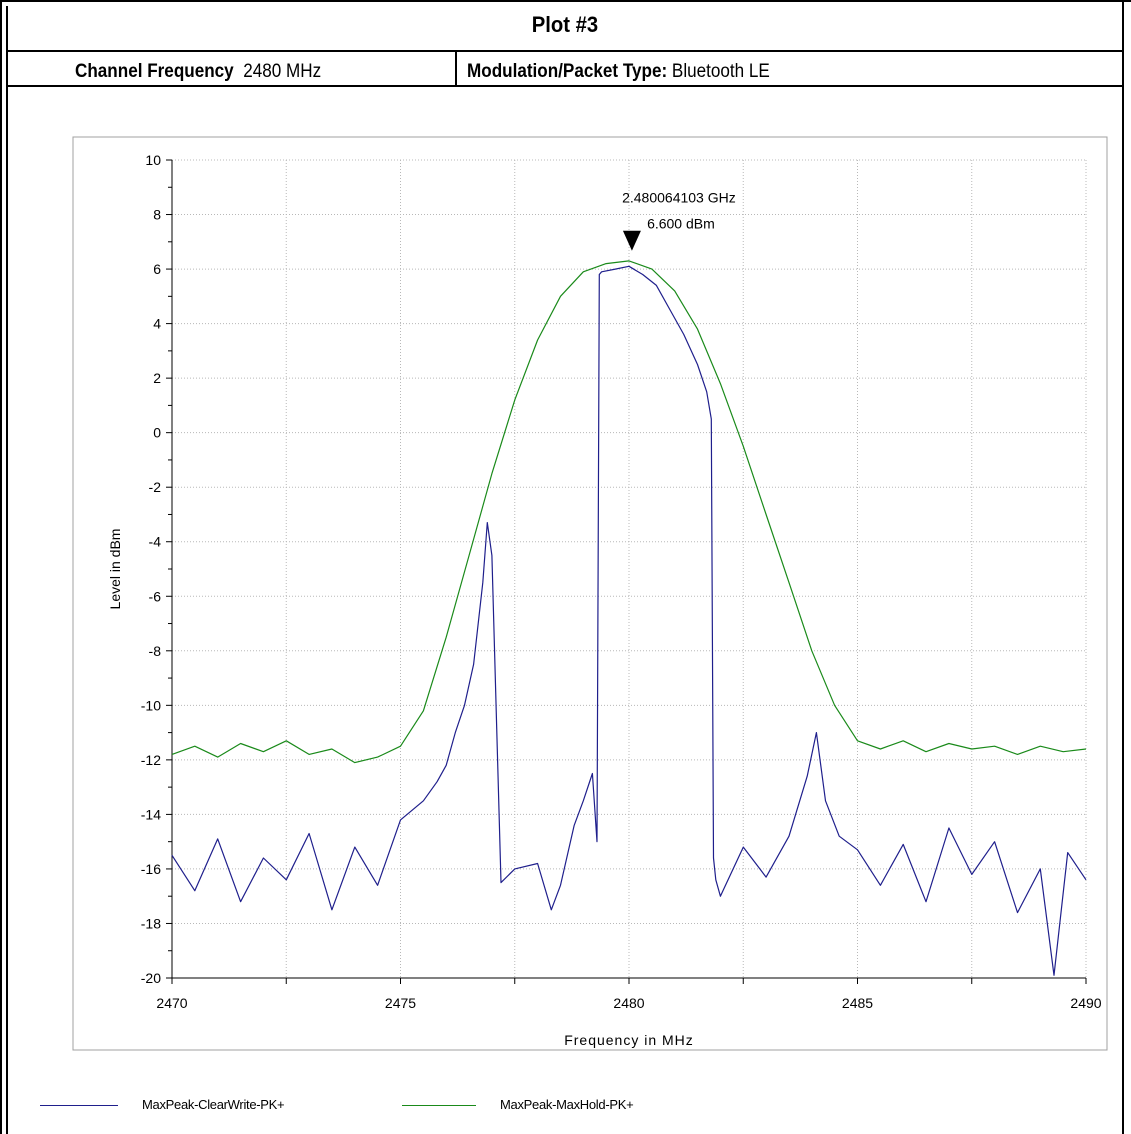 The image size is (1131, 1134). I want to click on peak-marker: 2.480064103 GHz 6.600 dBm, so click(679, 220).